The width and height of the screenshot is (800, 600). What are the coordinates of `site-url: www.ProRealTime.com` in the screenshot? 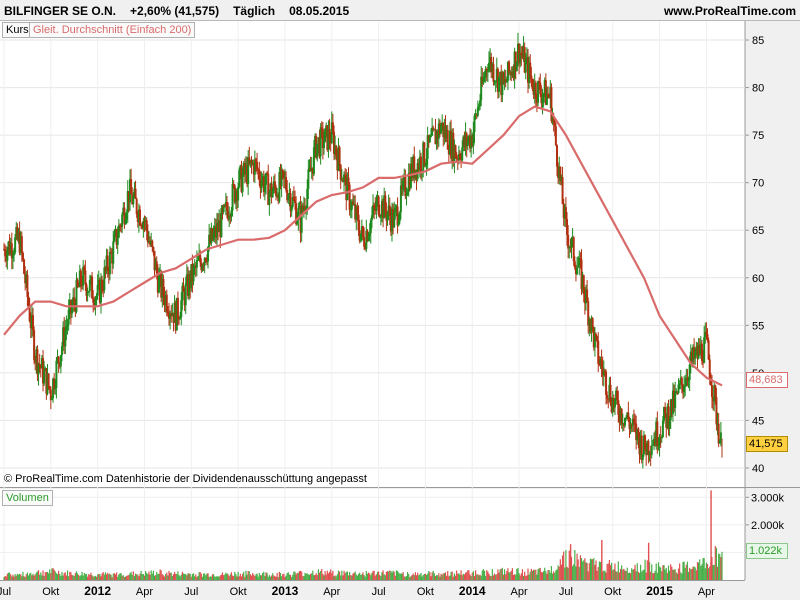 It's located at (729, 11).